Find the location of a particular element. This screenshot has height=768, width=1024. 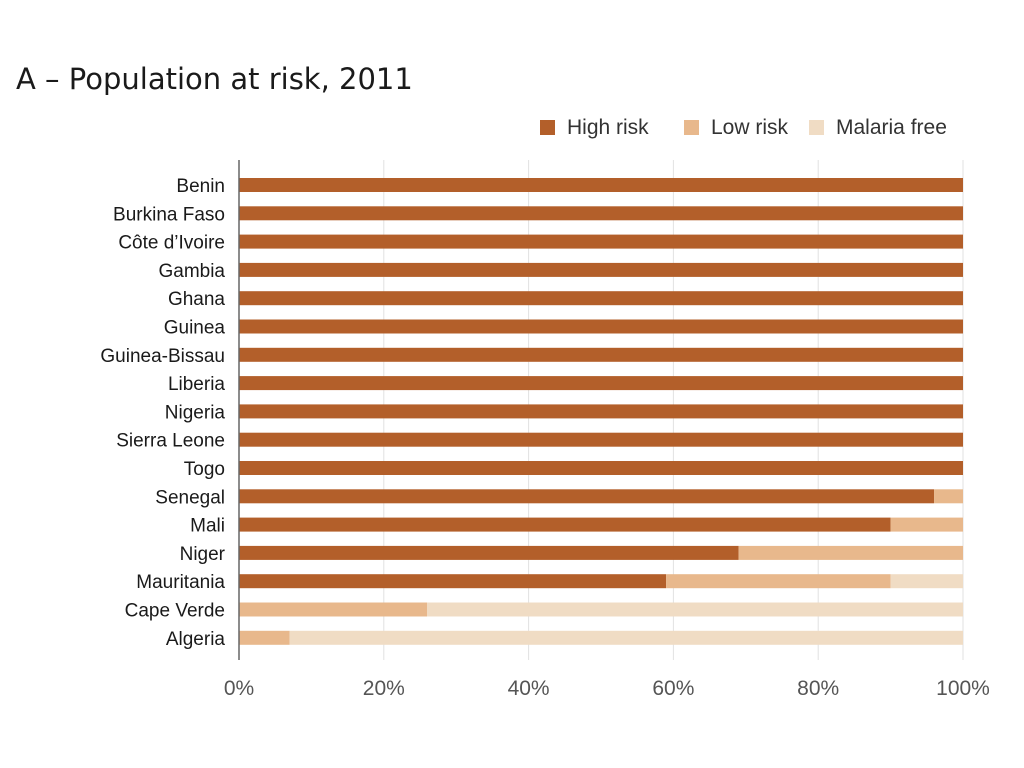

x-tick-label: 20% is located at coordinates (384, 688).